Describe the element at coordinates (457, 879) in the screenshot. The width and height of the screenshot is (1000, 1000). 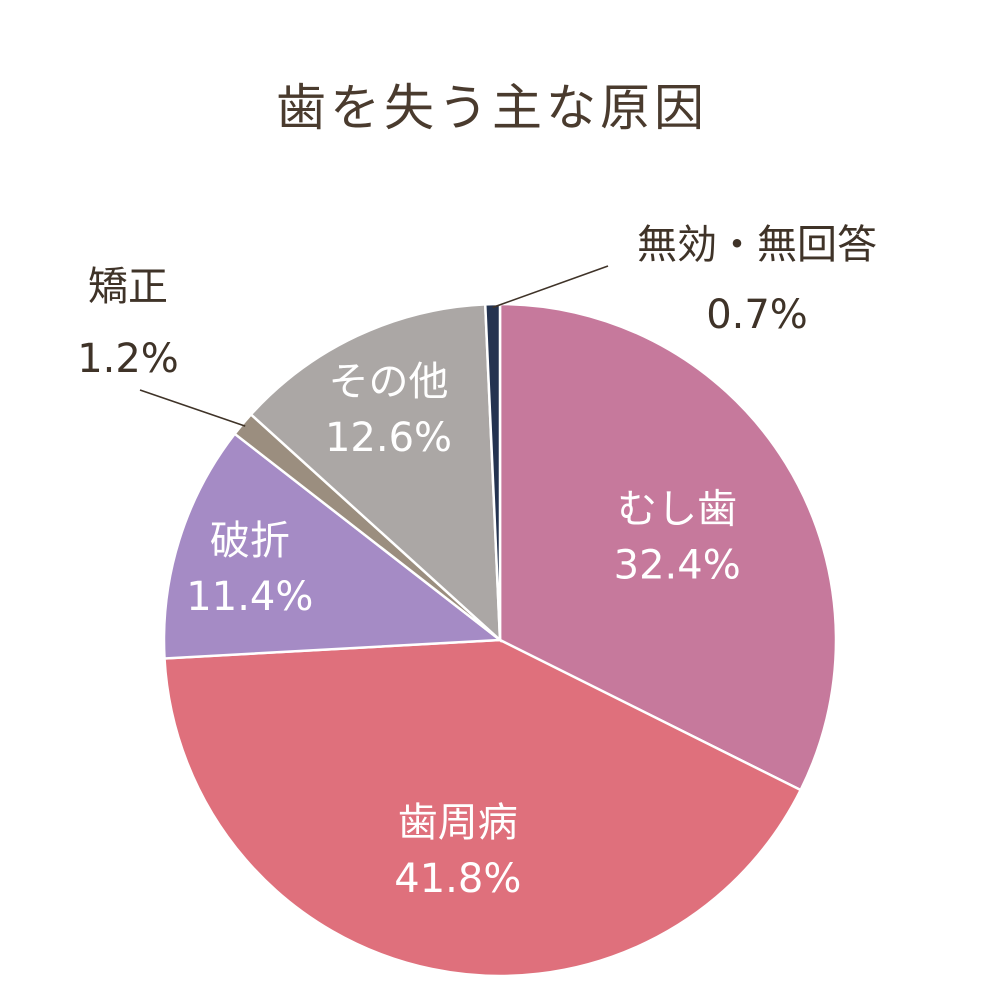
I see `slice-value-1: 41.8%` at that location.